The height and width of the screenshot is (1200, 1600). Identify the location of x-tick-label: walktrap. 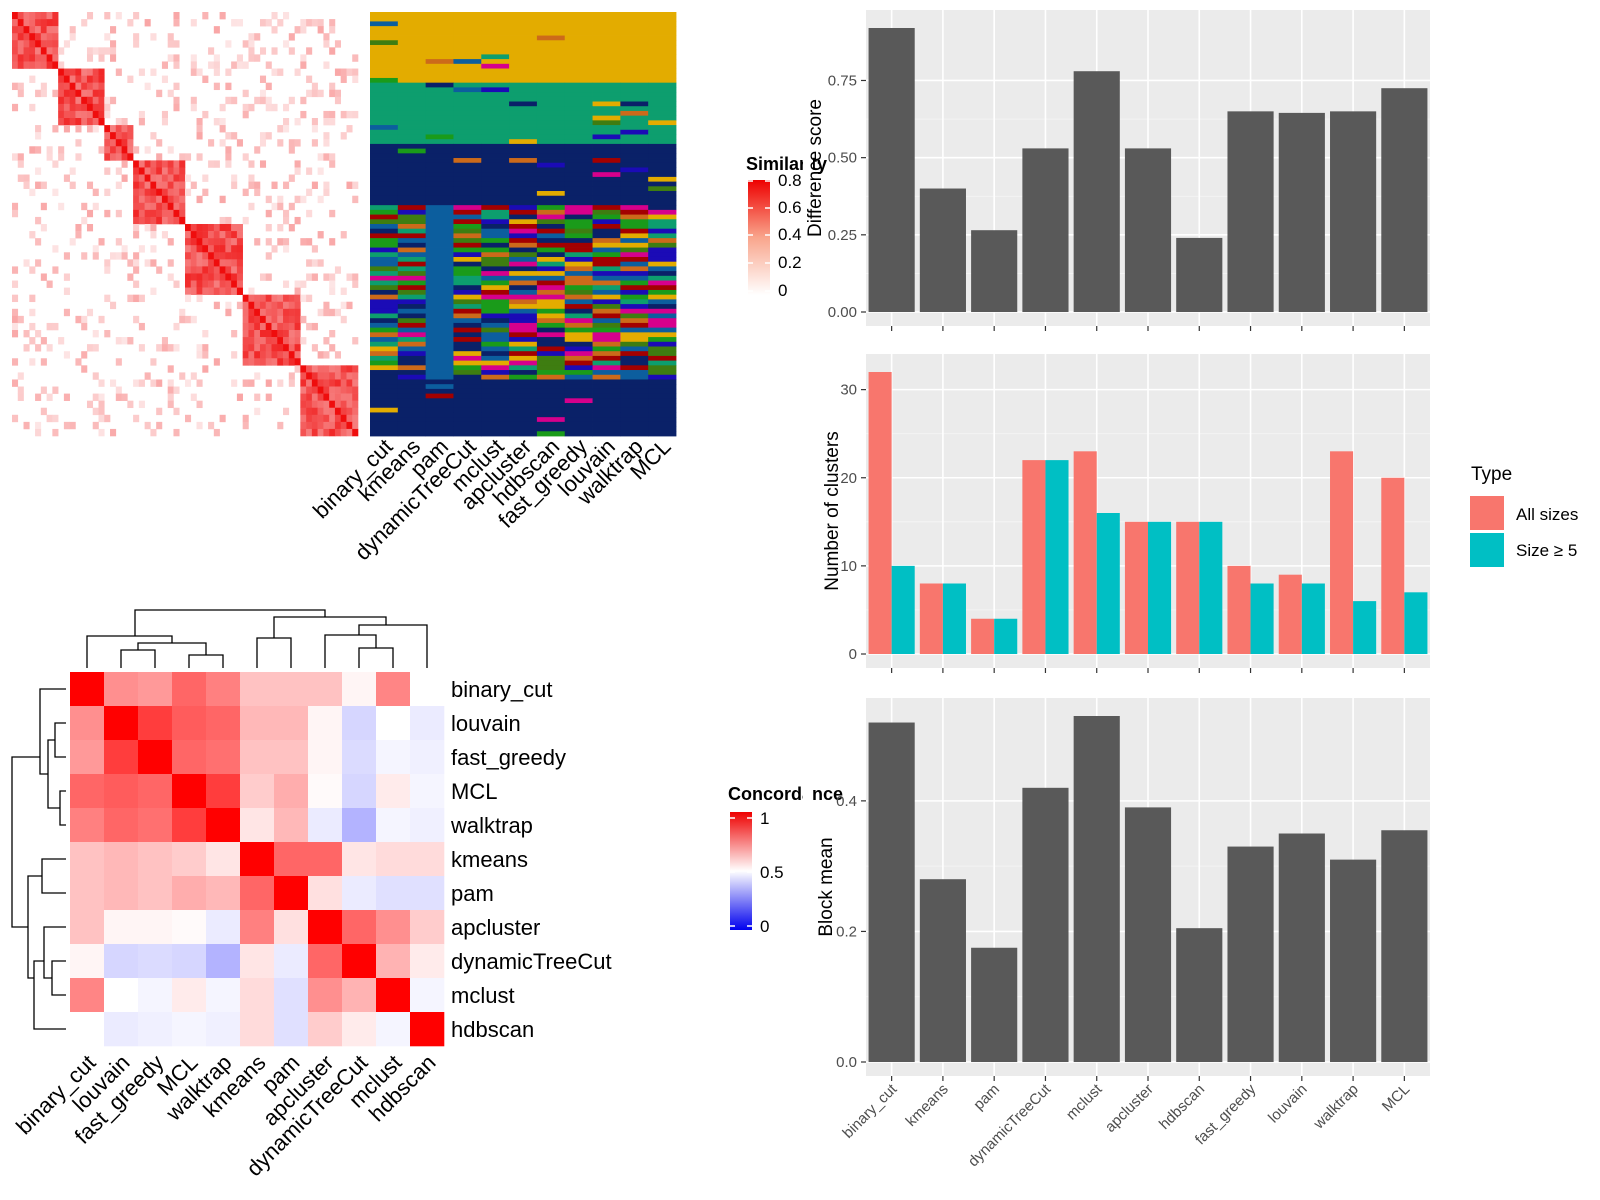
(1336, 1107).